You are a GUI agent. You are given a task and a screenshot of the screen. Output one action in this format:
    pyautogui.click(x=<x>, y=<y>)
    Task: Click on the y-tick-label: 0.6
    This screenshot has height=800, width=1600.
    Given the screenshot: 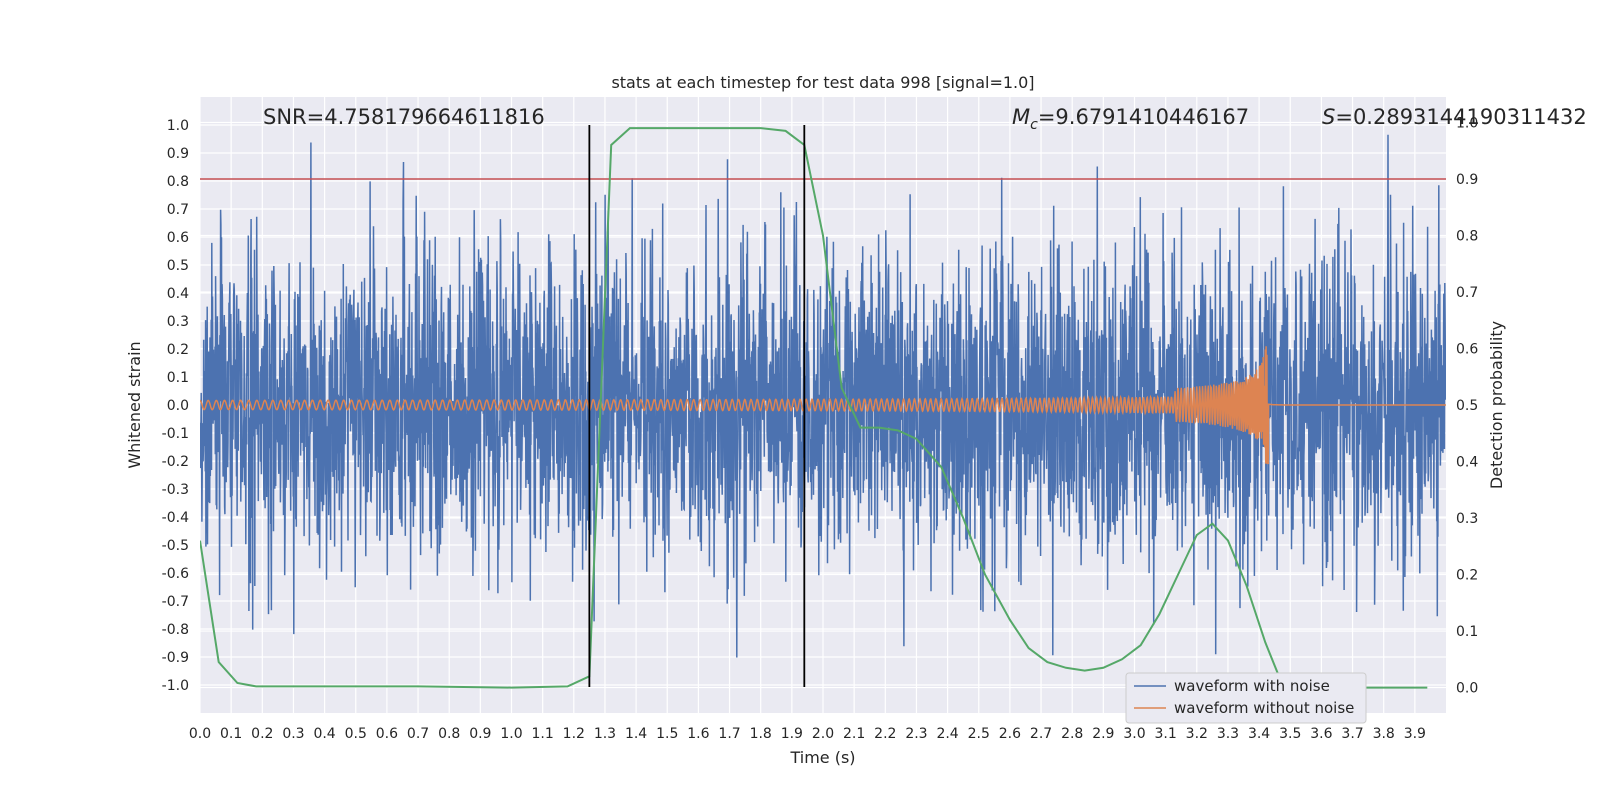 What is the action you would take?
    pyautogui.click(x=178, y=238)
    